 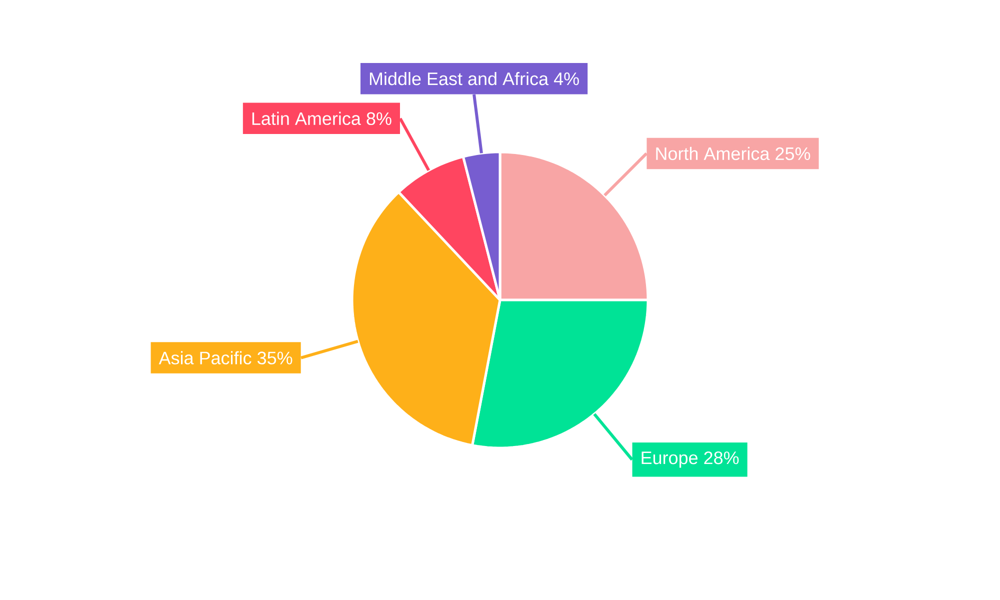 I want to click on data-label: 28%, so click(x=721, y=457).